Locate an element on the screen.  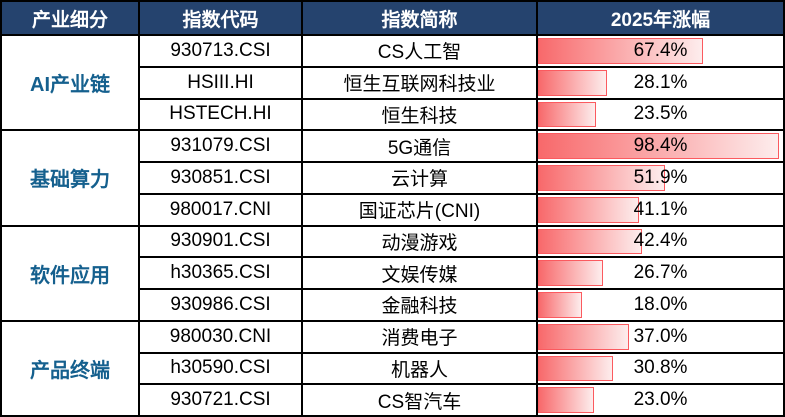
header-category: 产业细分 is located at coordinates (71, 18).